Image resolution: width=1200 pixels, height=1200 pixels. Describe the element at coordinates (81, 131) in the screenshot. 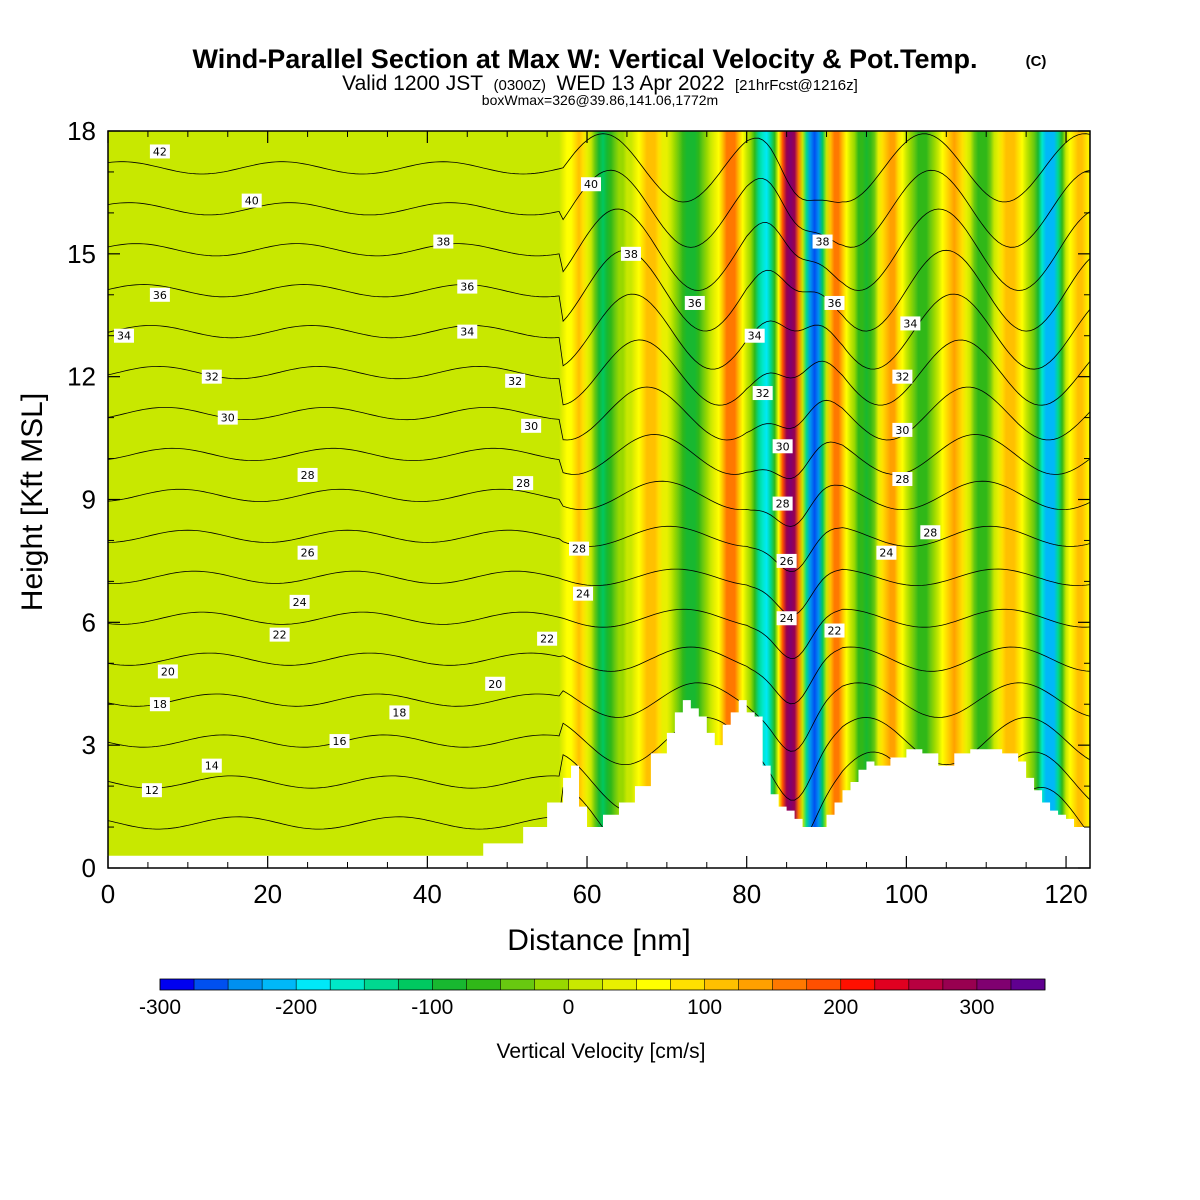

I see `y-tick-label: 18` at that location.